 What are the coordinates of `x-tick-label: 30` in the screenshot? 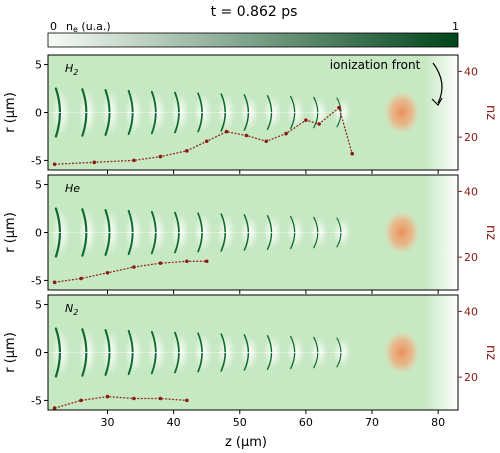 It's located at (108, 422).